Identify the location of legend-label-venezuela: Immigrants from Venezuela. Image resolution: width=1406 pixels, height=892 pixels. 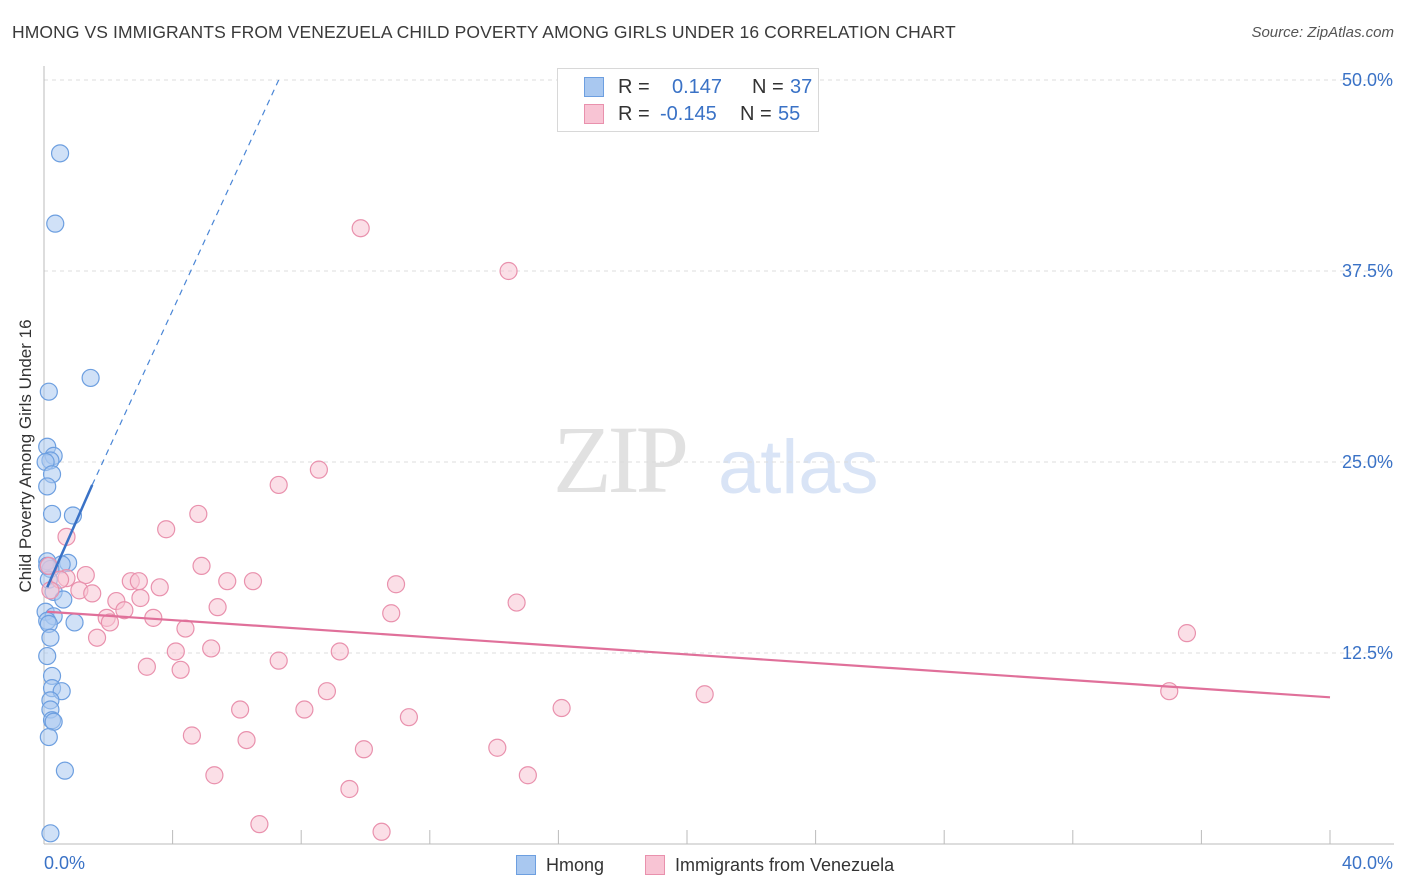
(785, 864).